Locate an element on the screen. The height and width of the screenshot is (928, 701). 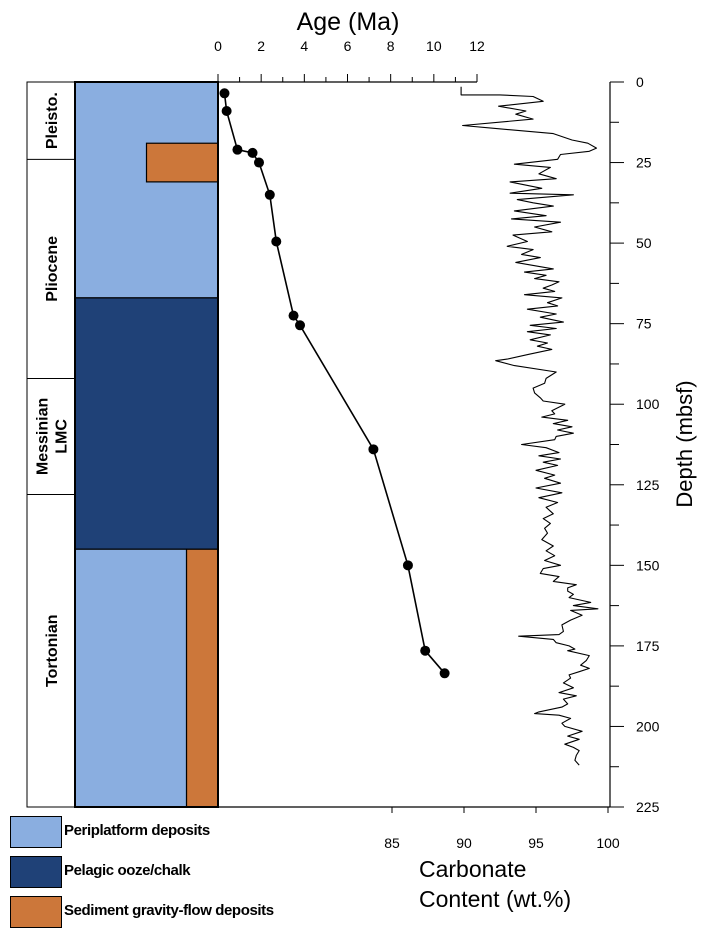
depth-axis-title: Depth (mbsf) is located at coordinates (684, 443).